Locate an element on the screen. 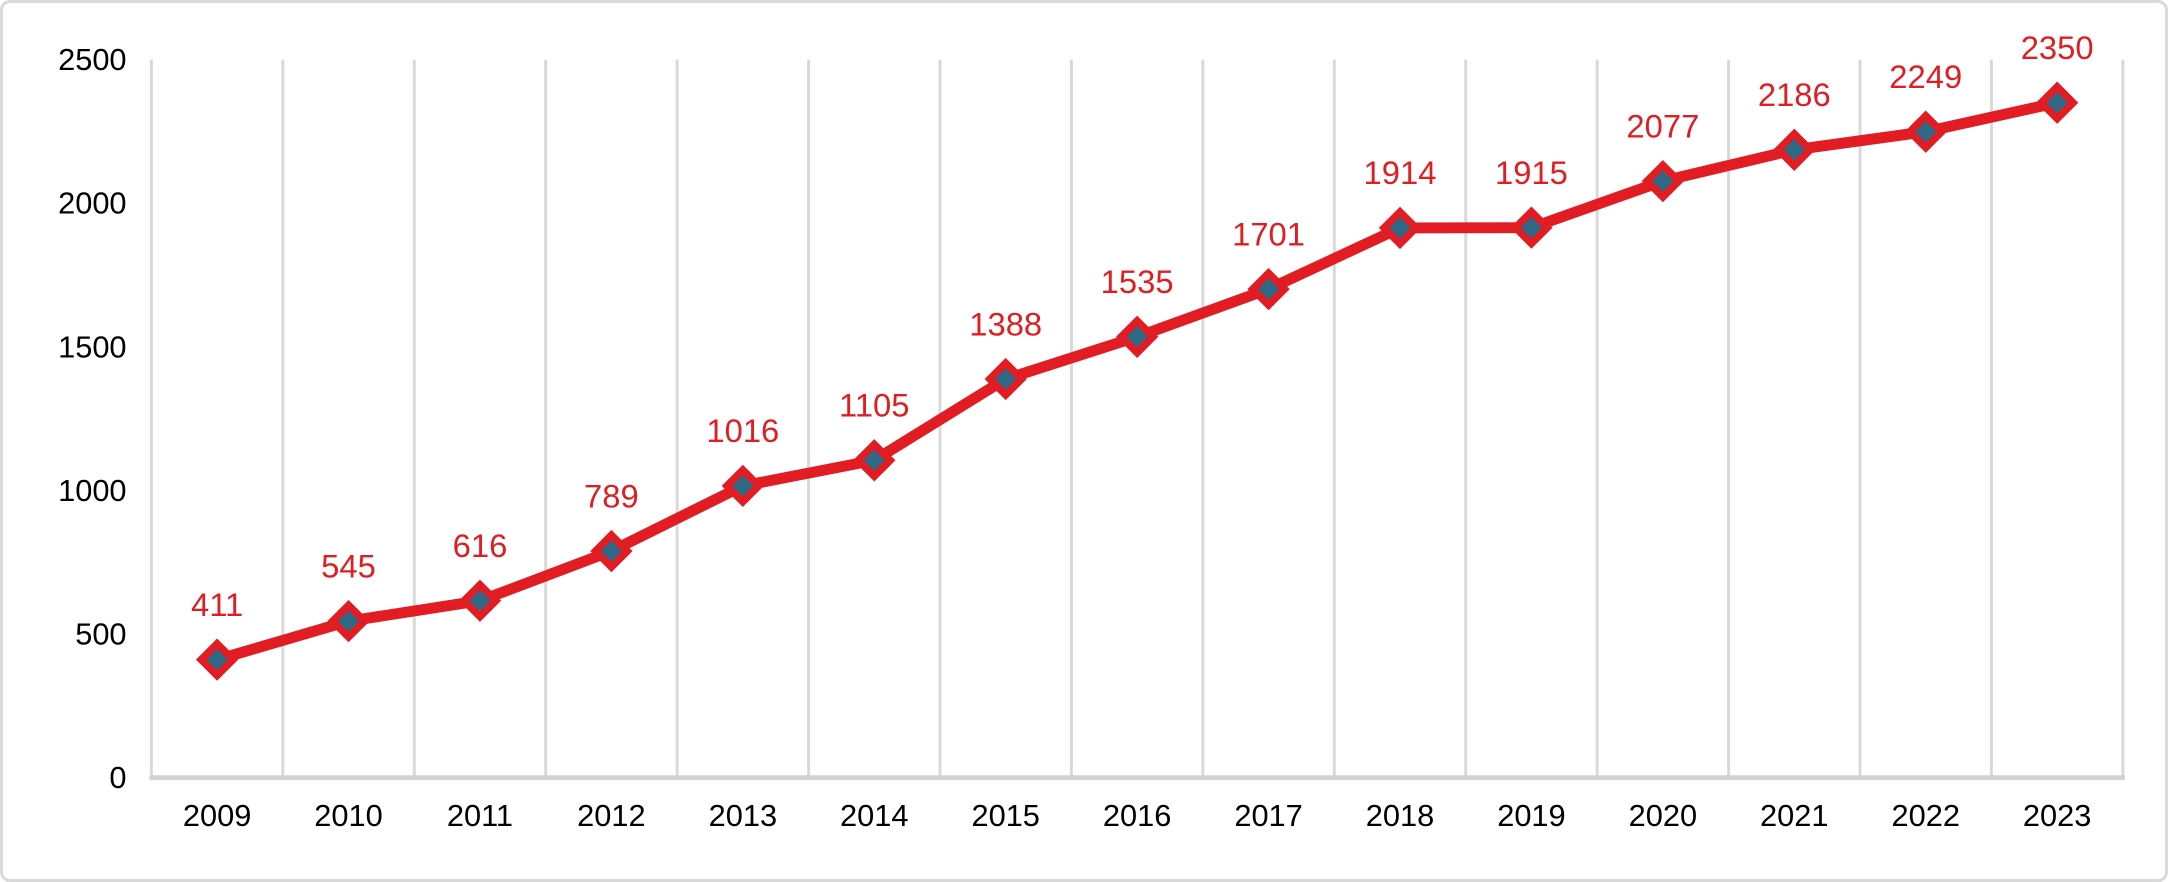 Image resolution: width=2168 pixels, height=882 pixels. x-axis-tick-label: 2010 is located at coordinates (348, 815).